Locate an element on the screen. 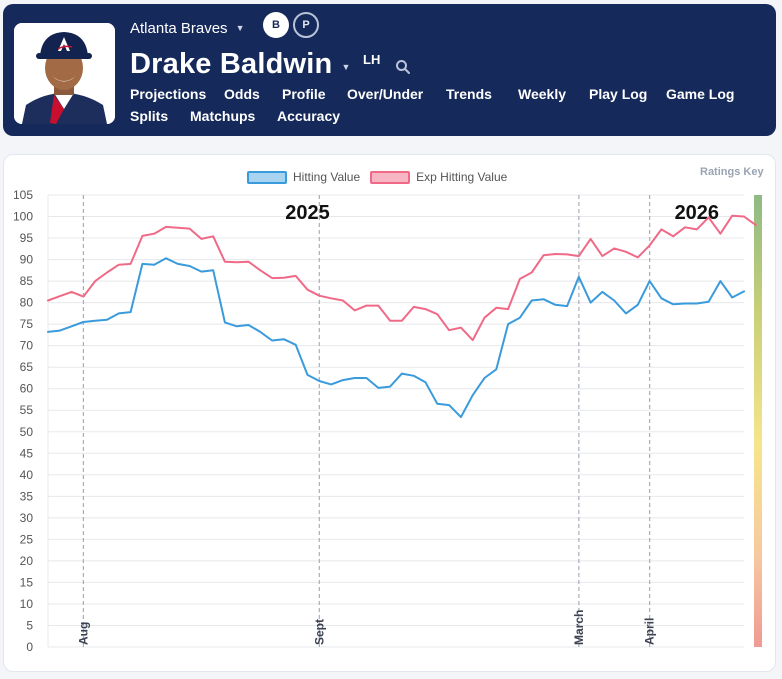 The width and height of the screenshot is (782, 679). legend-swatch-hitting-value is located at coordinates (267, 177).